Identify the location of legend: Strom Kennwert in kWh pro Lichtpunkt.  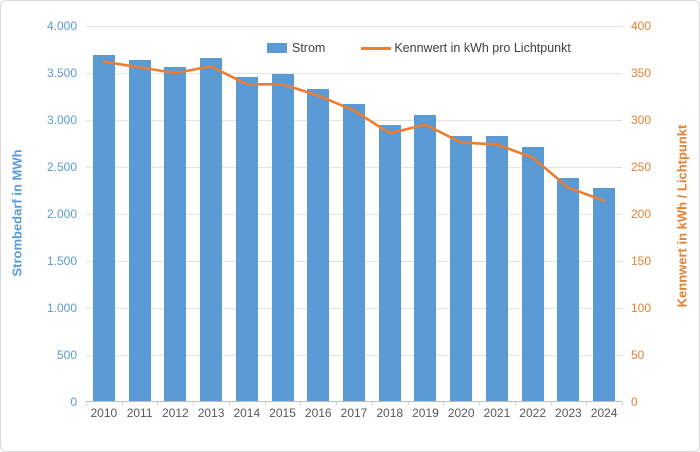
(419, 48).